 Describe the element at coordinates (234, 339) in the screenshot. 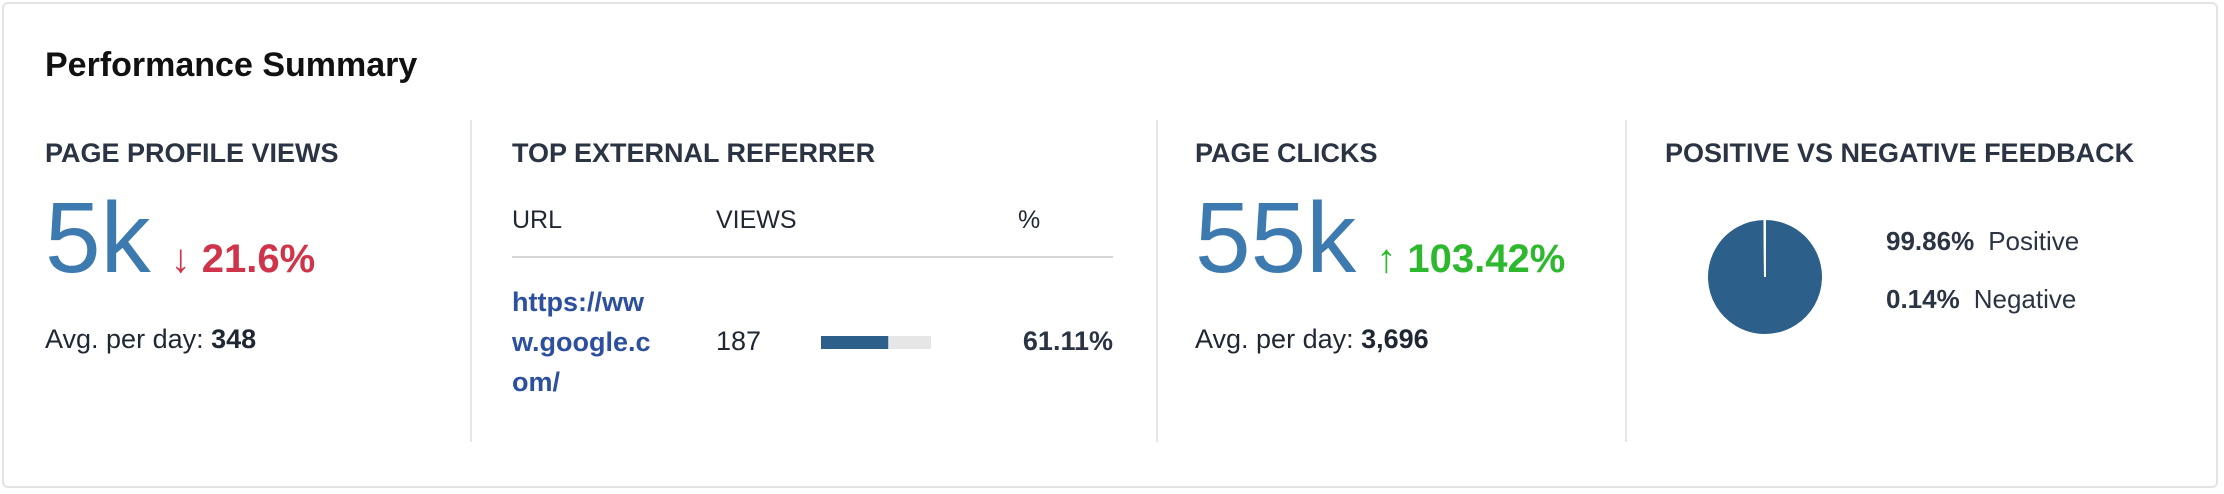

I see `avg-value: 348` at that location.